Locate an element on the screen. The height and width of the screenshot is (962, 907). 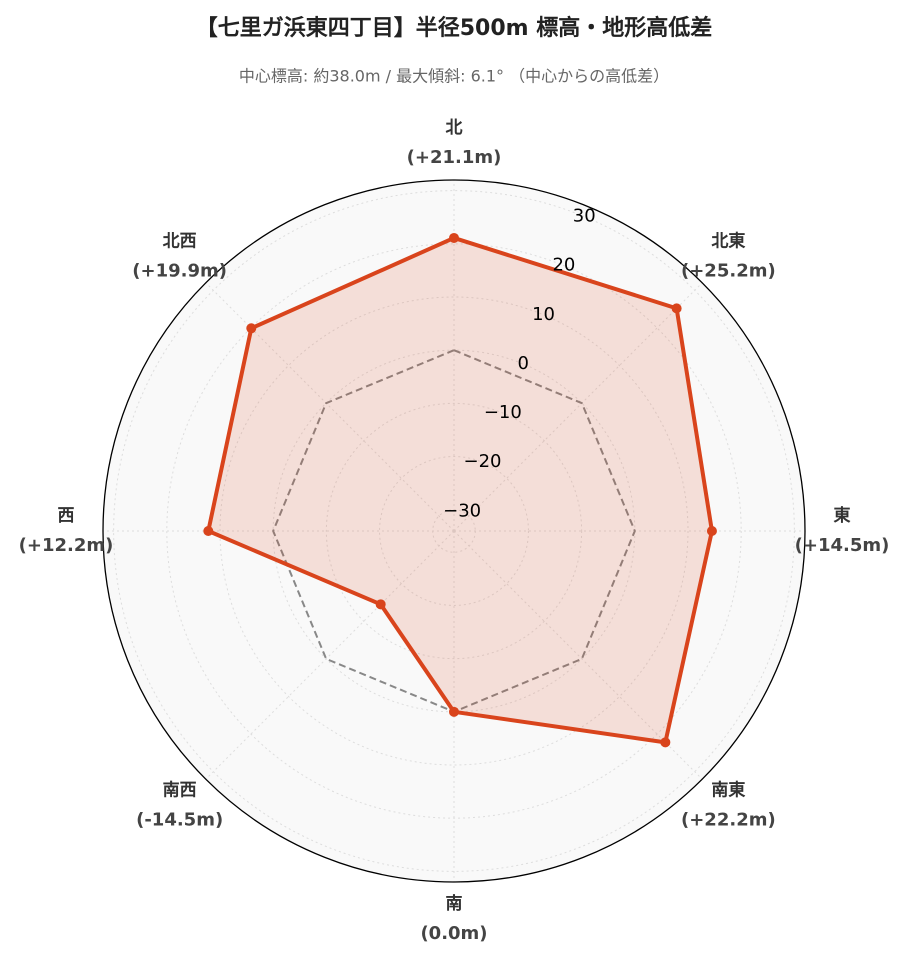
category-label: 北東 is located at coordinates (728, 241).